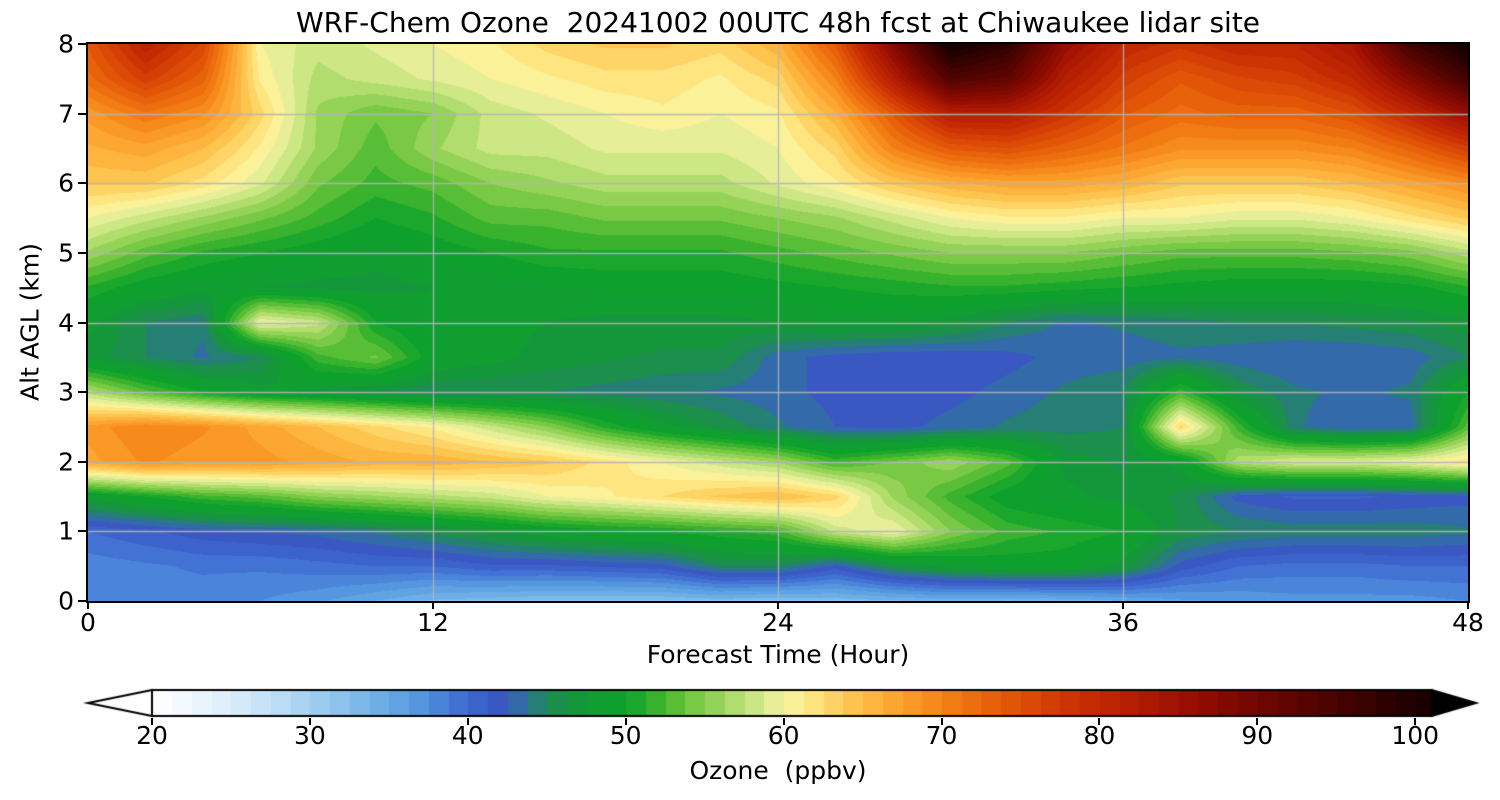 The image size is (1500, 800). I want to click on x-tick-label: 24, so click(778, 622).